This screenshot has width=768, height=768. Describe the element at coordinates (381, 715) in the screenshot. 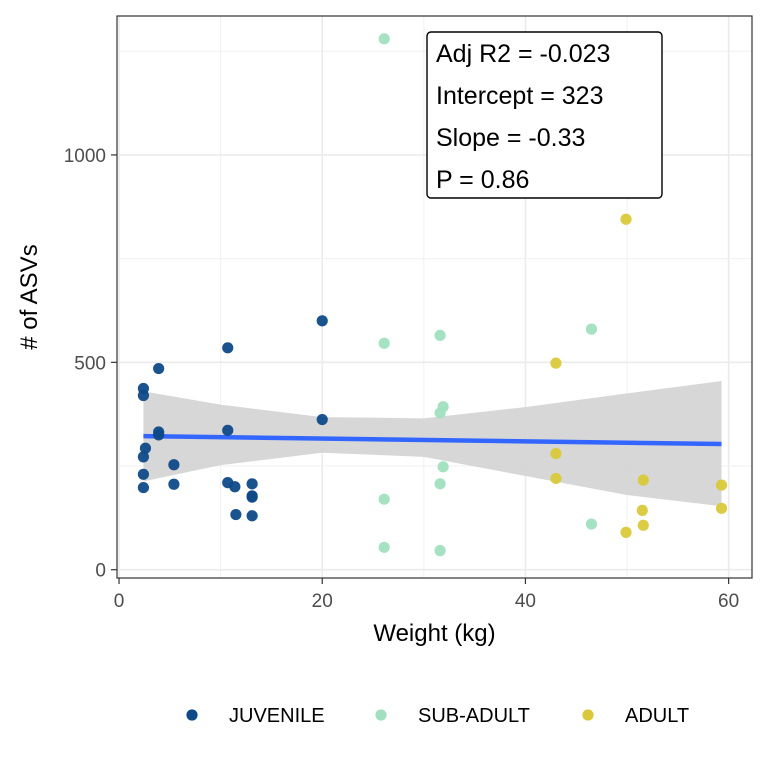

I see `legend-key-sub-adult` at that location.